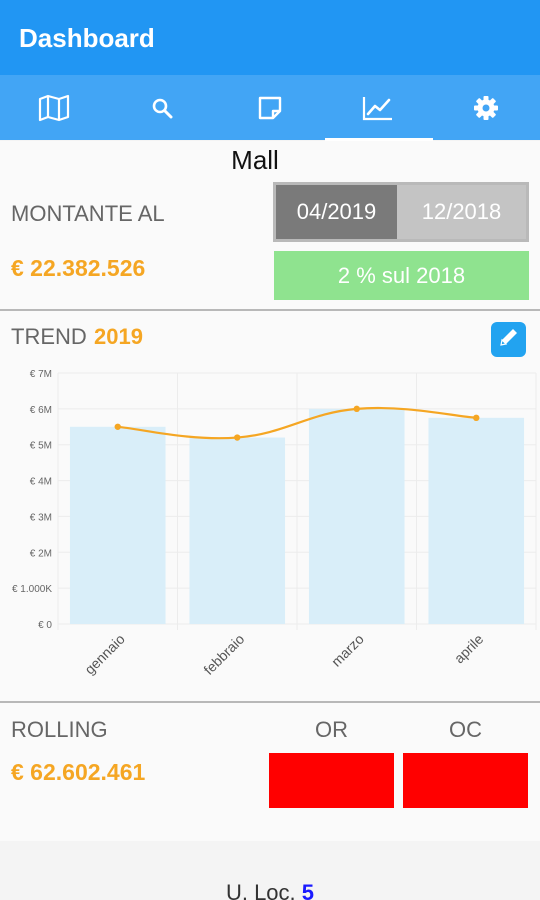 This screenshot has width=540, height=900. I want to click on search-icon, so click(162, 108).